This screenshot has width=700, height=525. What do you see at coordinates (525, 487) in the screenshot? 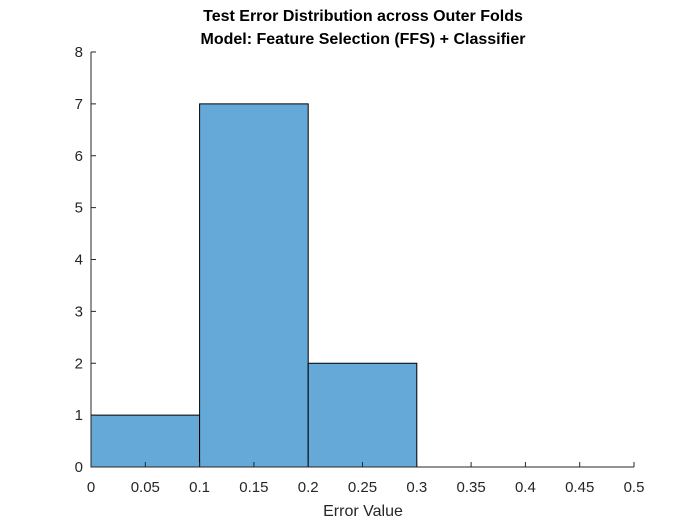
I see `x-tick-label: 0.4` at bounding box center [525, 487].